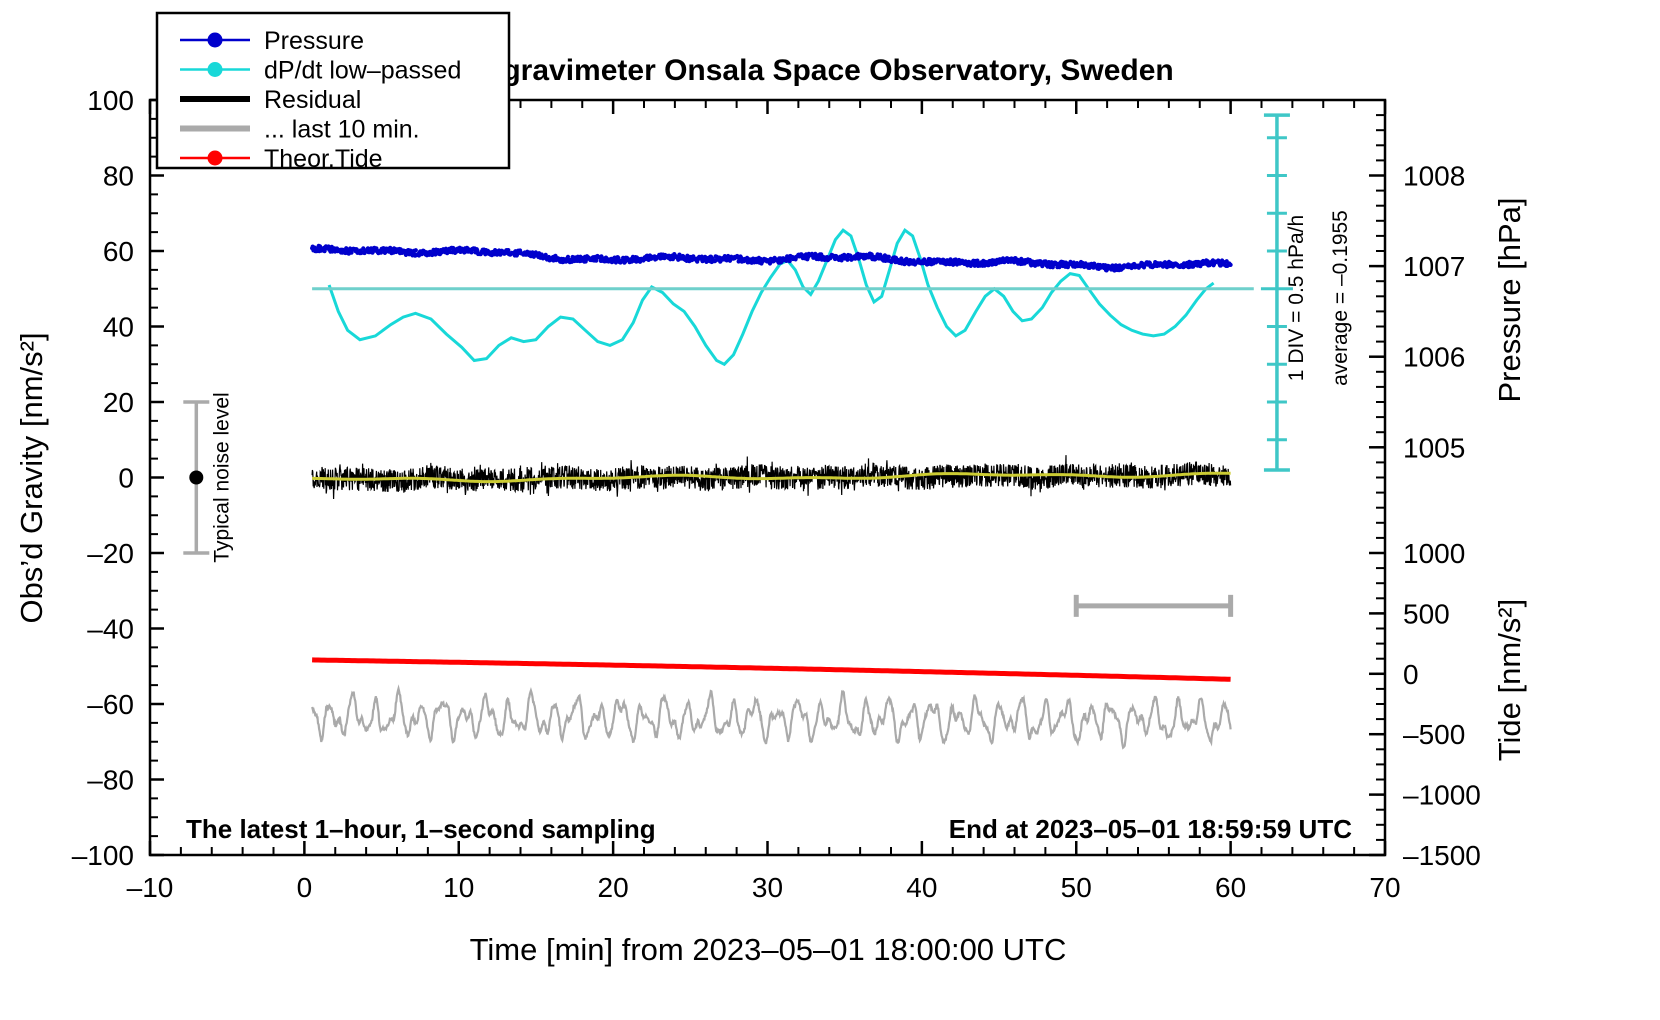 This screenshot has height=1020, width=1660. What do you see at coordinates (1434, 734) in the screenshot?
I see `tide-tick-label: –500` at bounding box center [1434, 734].